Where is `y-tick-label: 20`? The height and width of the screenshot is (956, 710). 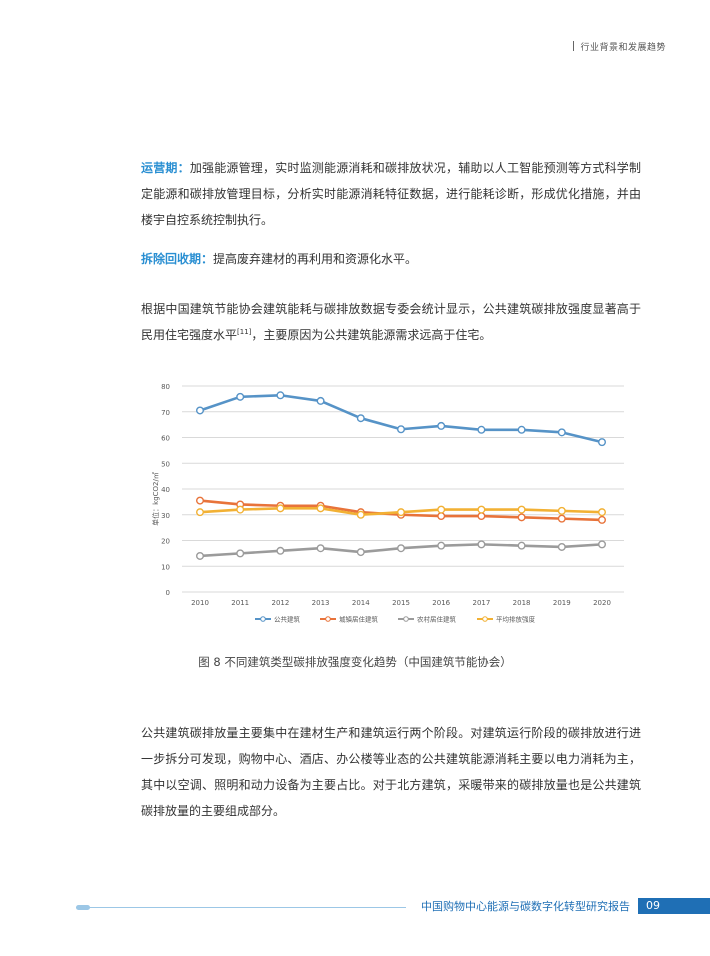
y-tick-label: 20 is located at coordinates (165, 542).